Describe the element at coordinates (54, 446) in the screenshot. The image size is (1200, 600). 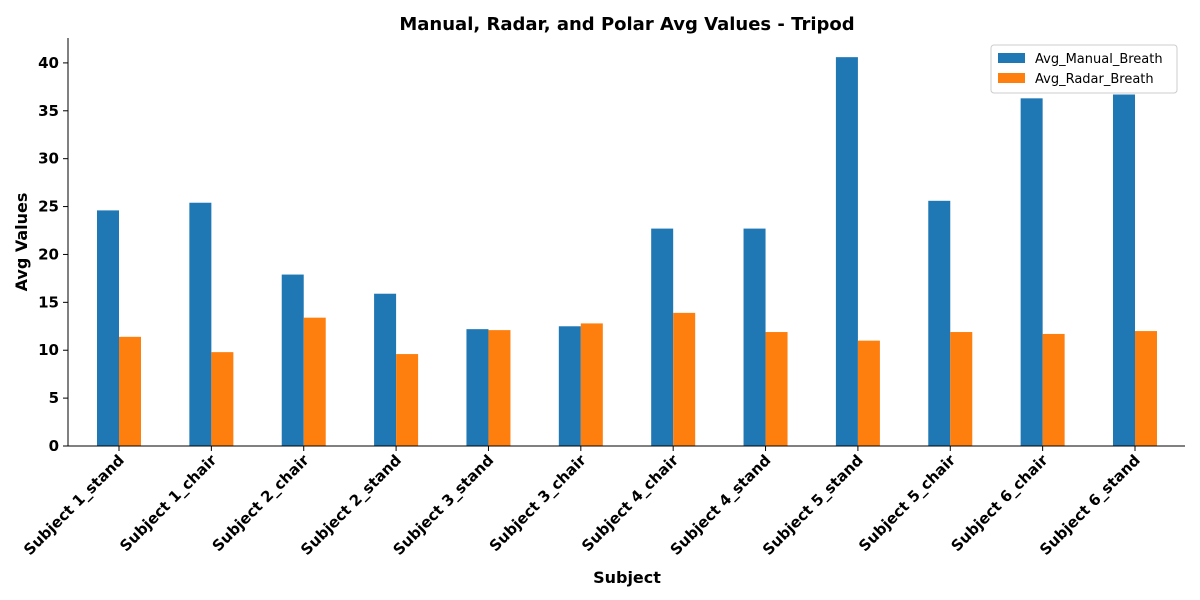
I see `y-tick-label: 0` at that location.